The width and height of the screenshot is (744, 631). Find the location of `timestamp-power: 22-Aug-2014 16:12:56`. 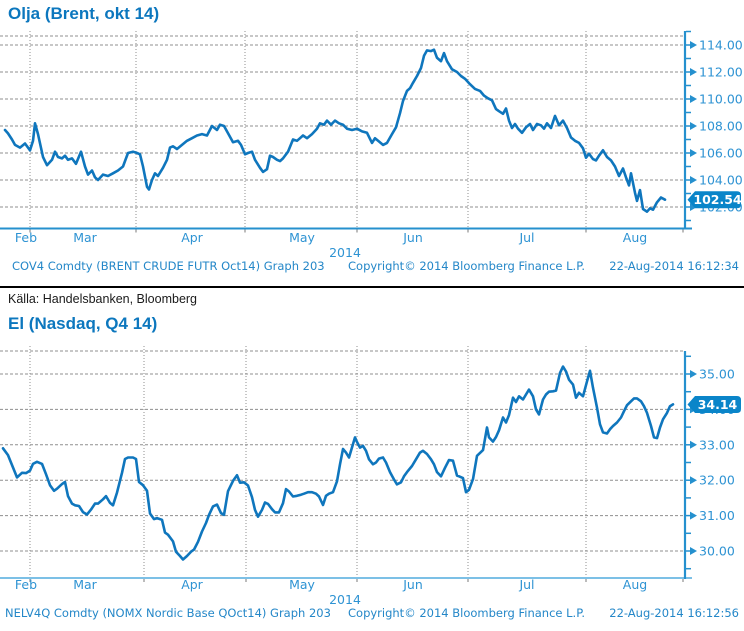

timestamp-power: 22-Aug-2014 16:12:56 is located at coordinates (674, 613).